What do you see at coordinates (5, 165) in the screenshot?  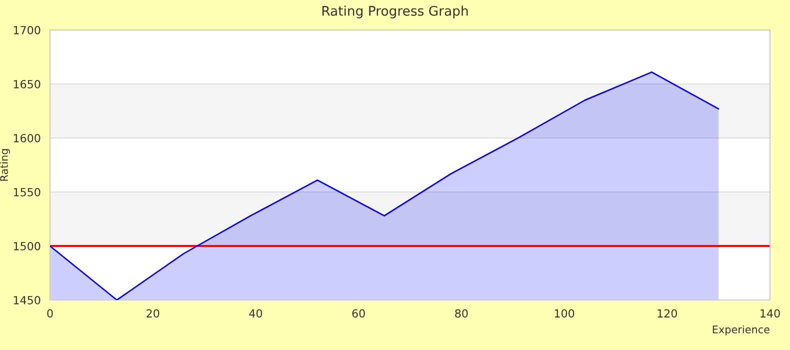 I see `y-axis-title: Rating` at bounding box center [5, 165].